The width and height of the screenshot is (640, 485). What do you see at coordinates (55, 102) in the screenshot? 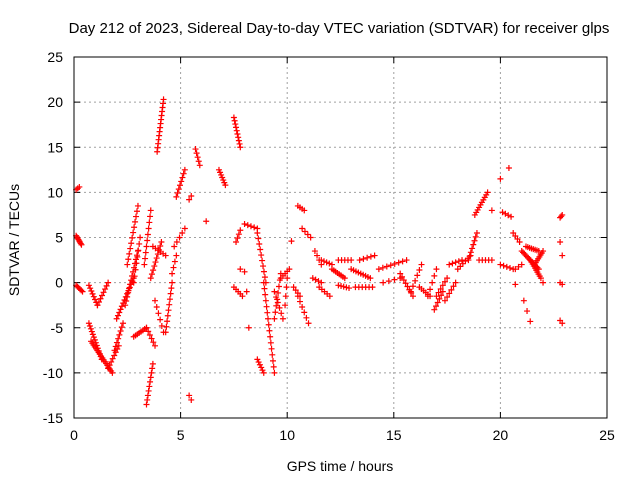
I see `y-tick-label: 20` at bounding box center [55, 102].